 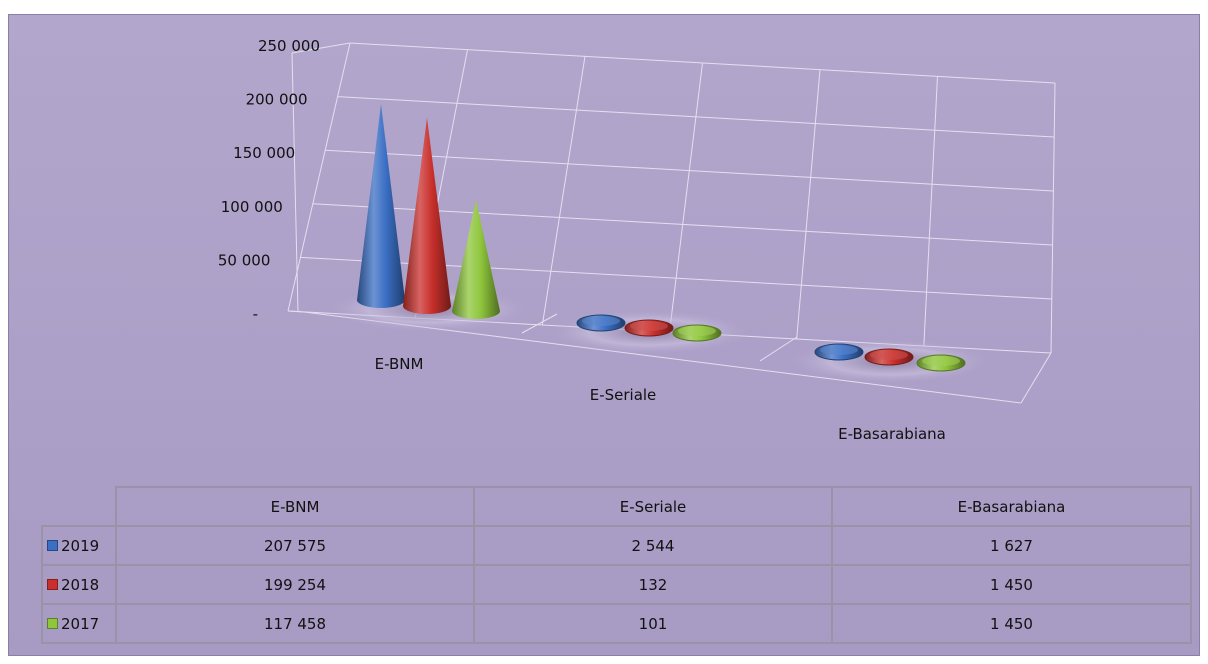 I want to click on legend-label: 2018, so click(x=80, y=585).